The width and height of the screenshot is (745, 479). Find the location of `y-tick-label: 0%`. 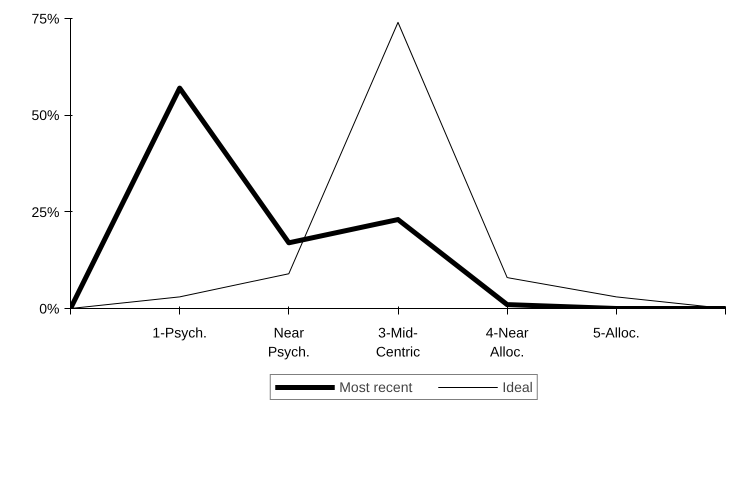

y-tick-label: 0% is located at coordinates (49, 308).